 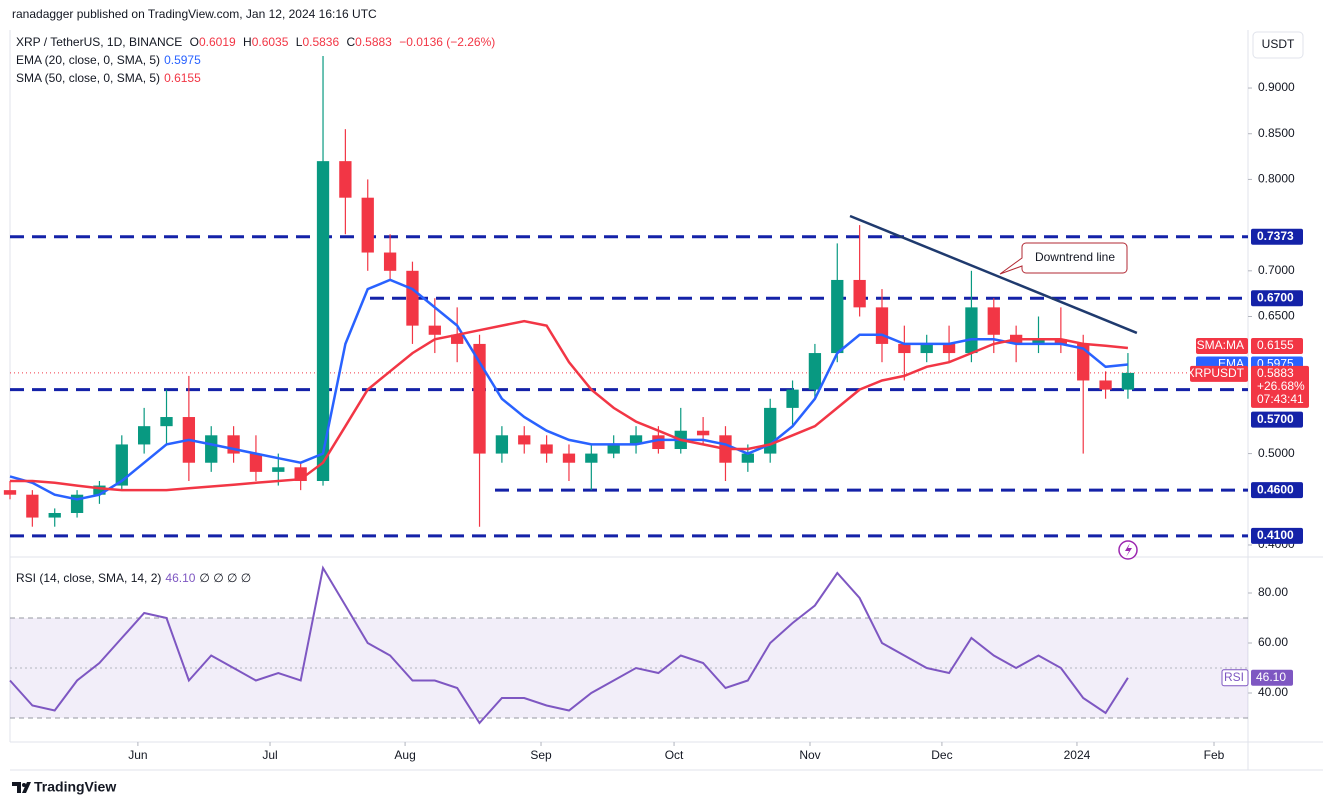 I want to click on callout, so click(x=1063, y=258).